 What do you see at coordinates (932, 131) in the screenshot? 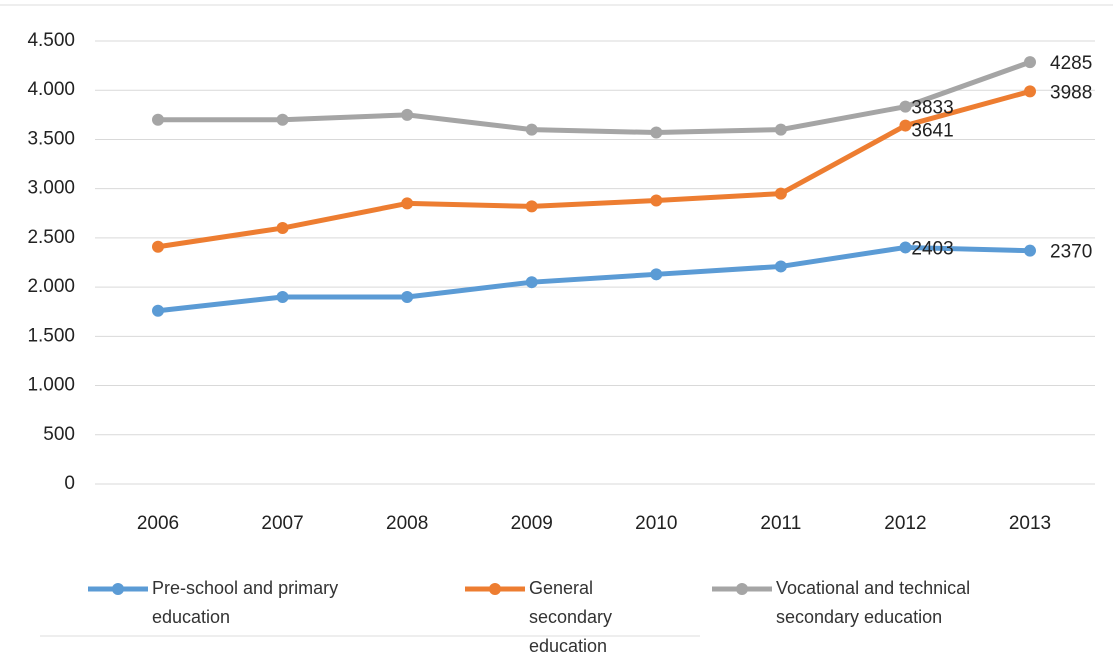
I see `data-label: 3641` at bounding box center [932, 131].